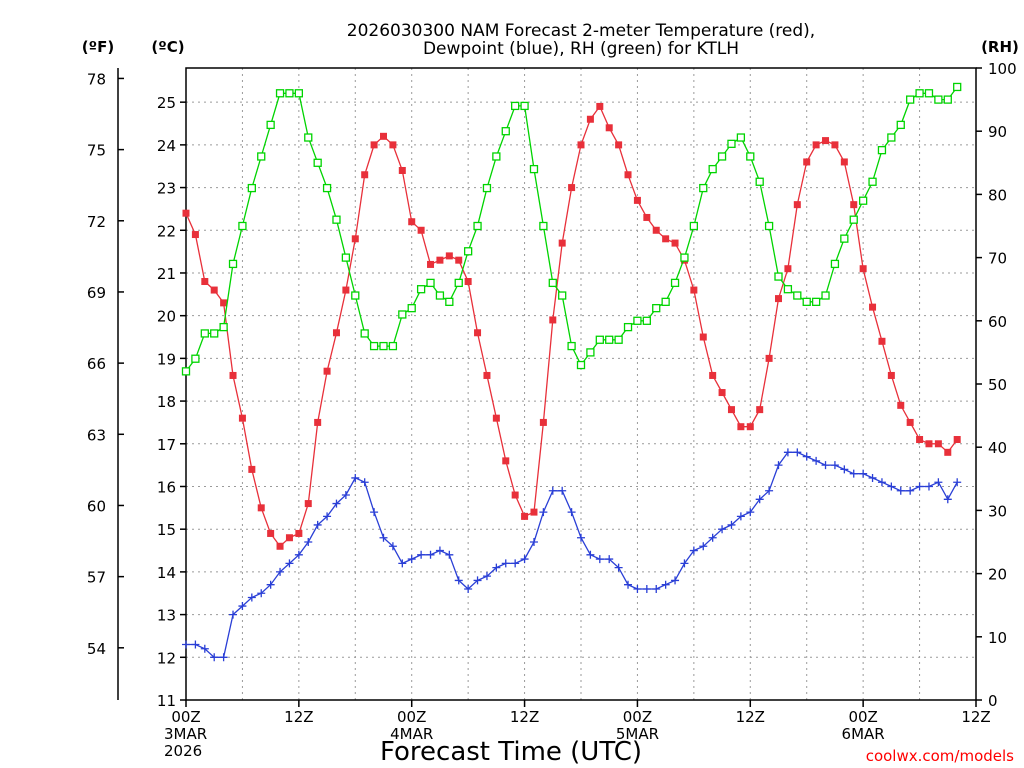  I want to click on celsius-tick-label: 18, so click(166, 402).